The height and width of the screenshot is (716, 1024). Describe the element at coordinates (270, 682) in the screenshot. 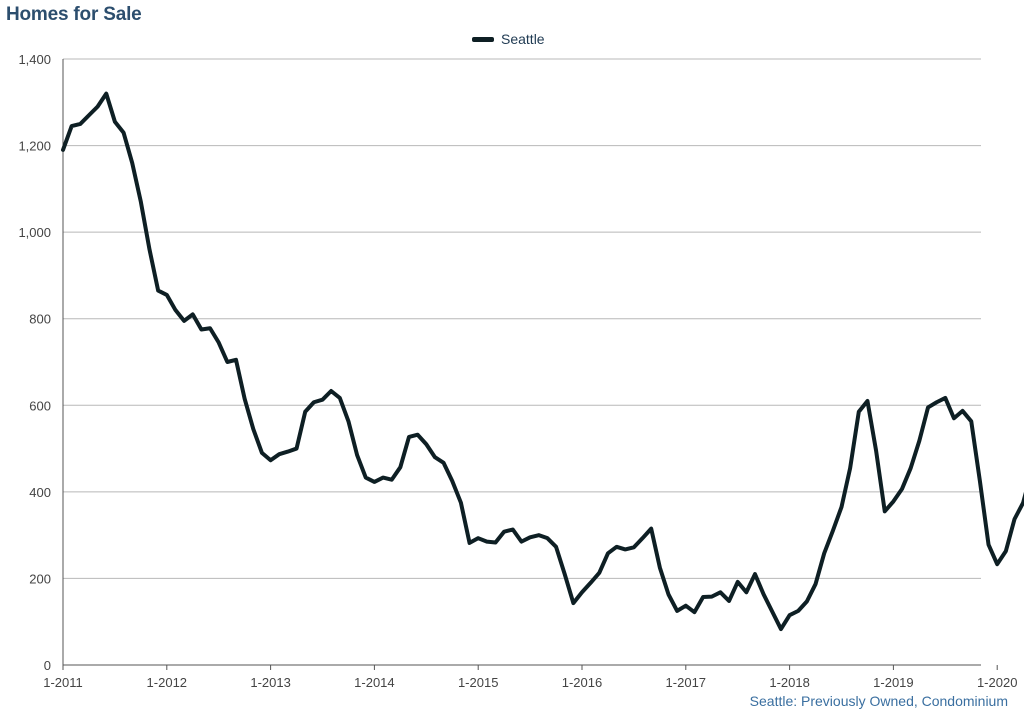

I see `x-tick-label: 1-2013` at that location.